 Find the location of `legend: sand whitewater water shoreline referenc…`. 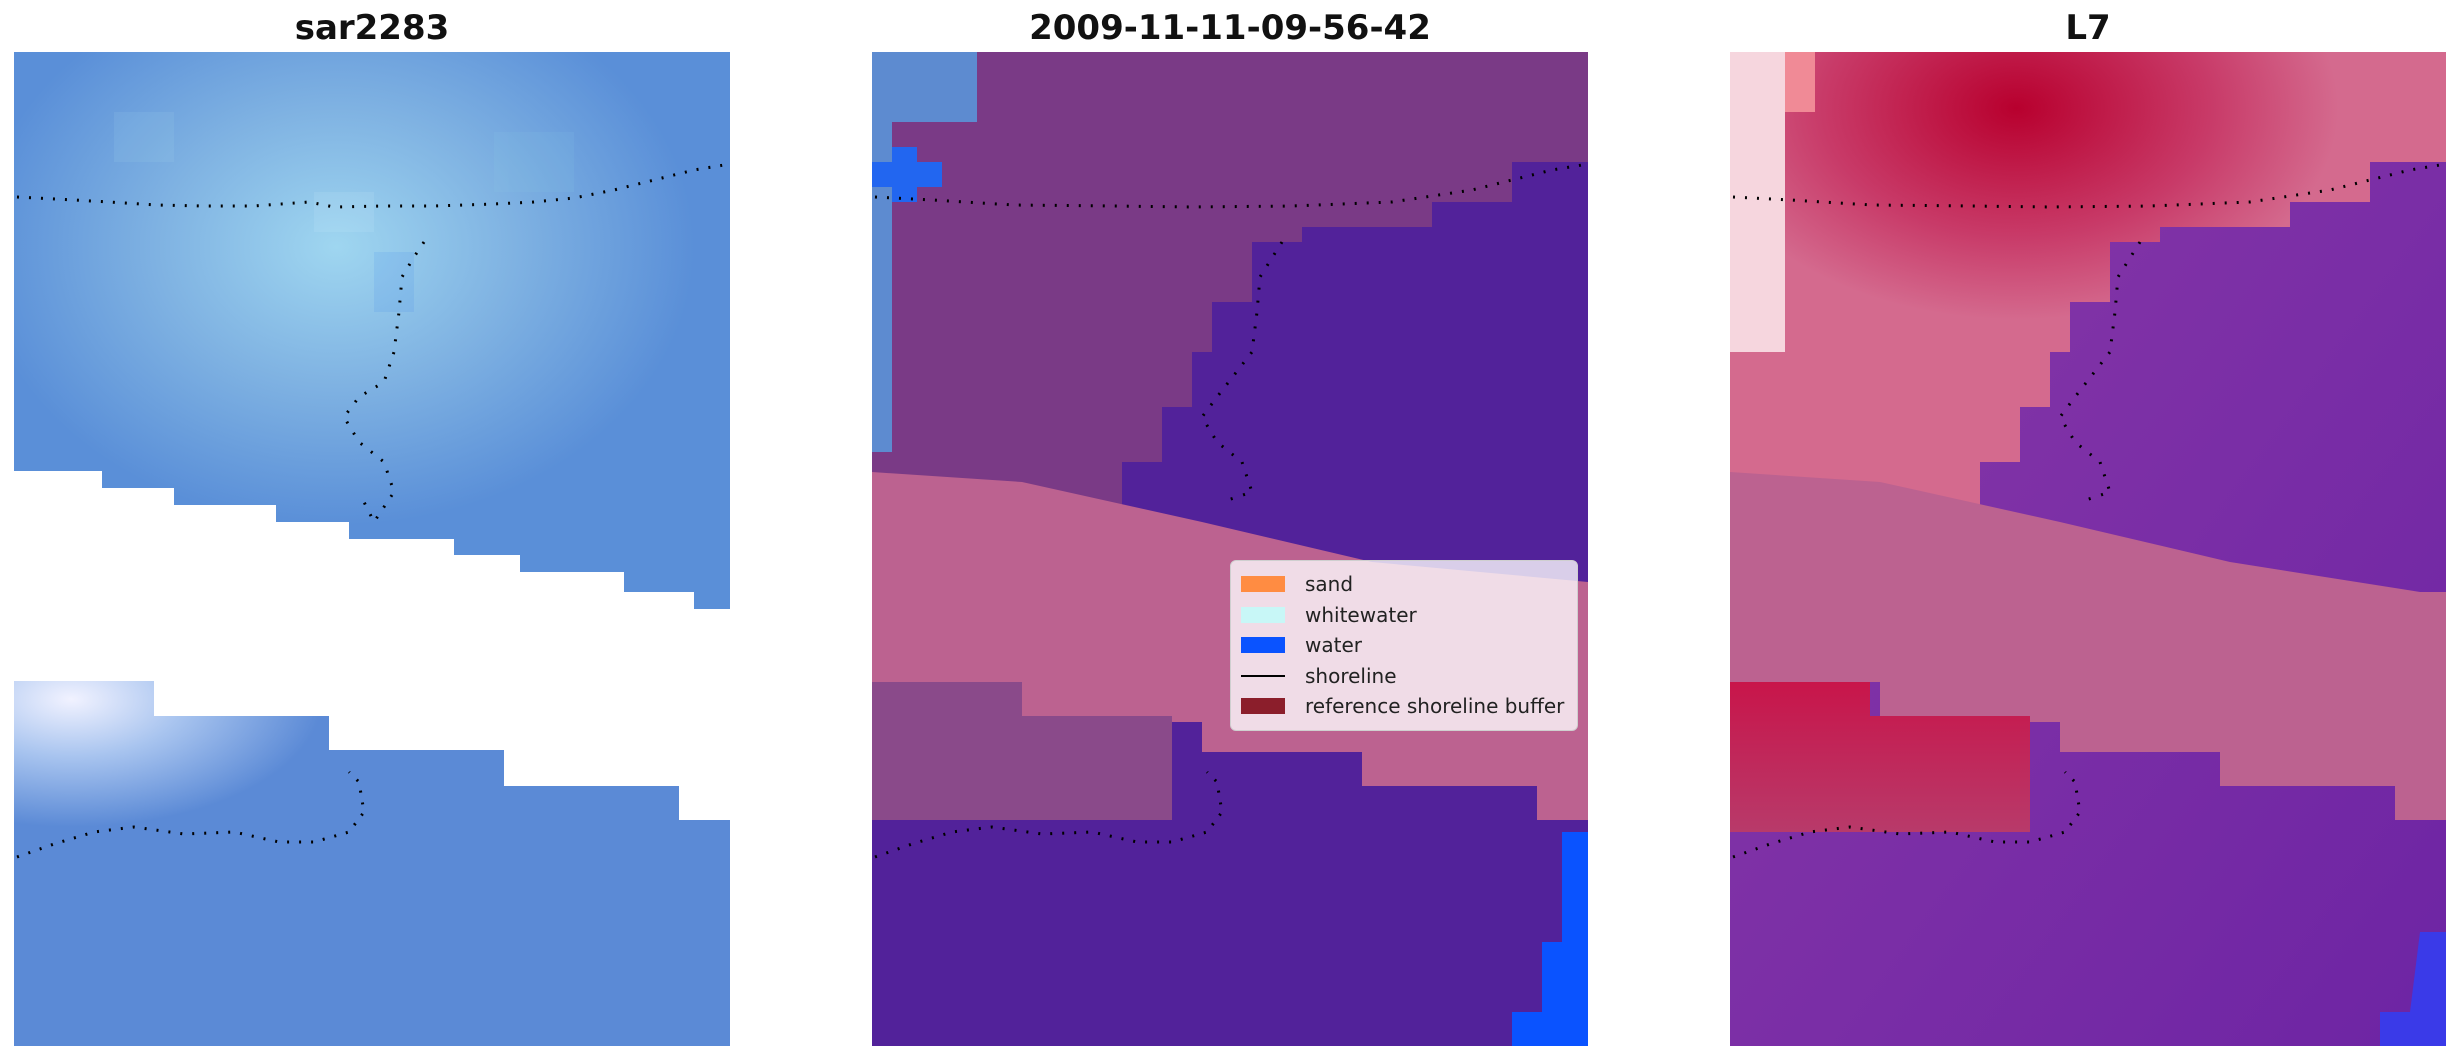

legend: sand whitewater water shoreline referenc… is located at coordinates (1404, 645).